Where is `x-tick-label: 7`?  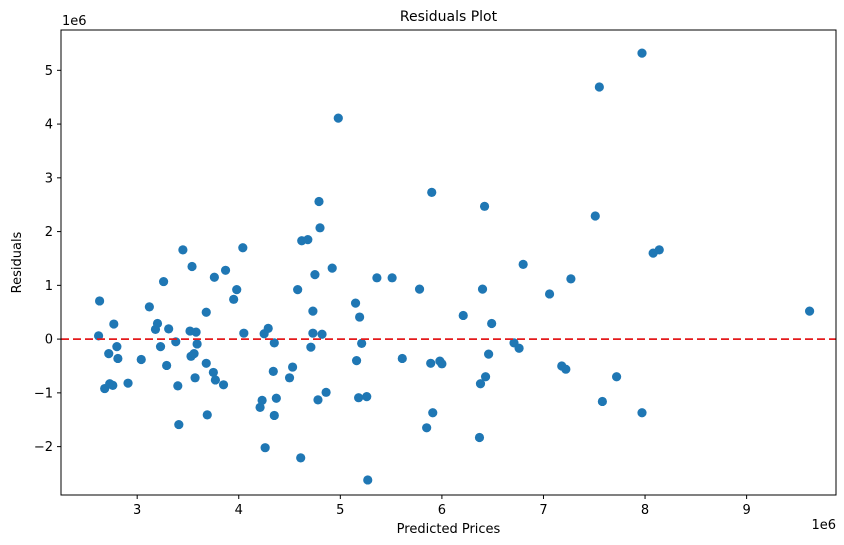
x-tick-label: 7 is located at coordinates (543, 510).